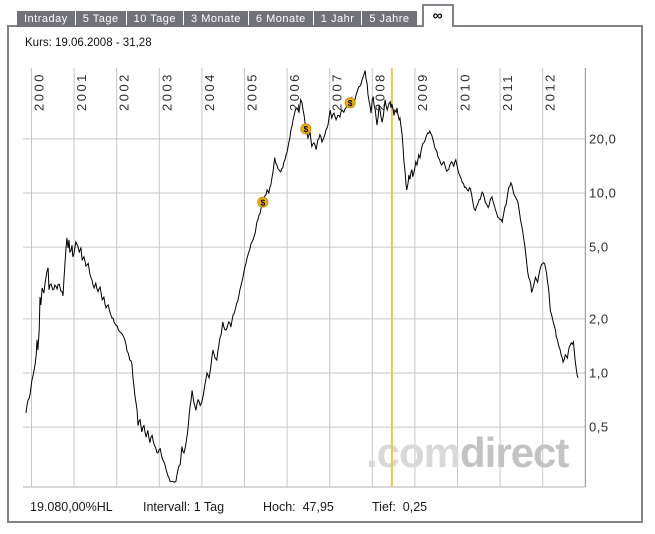  What do you see at coordinates (507, 92) in the screenshot?
I see `x-axis-label-2011: 2011` at bounding box center [507, 92].